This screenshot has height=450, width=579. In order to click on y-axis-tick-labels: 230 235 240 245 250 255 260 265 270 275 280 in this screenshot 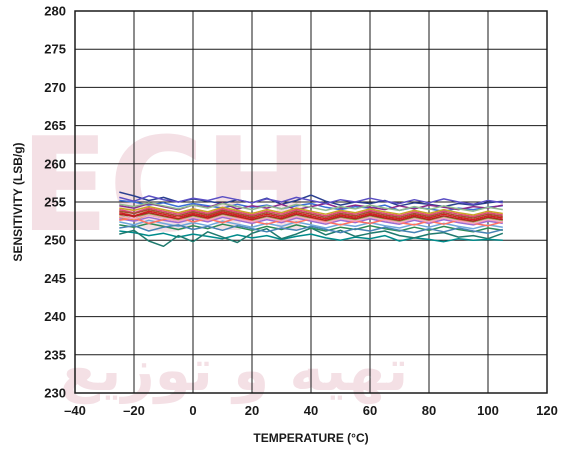, I will do `click(55, 202)`.